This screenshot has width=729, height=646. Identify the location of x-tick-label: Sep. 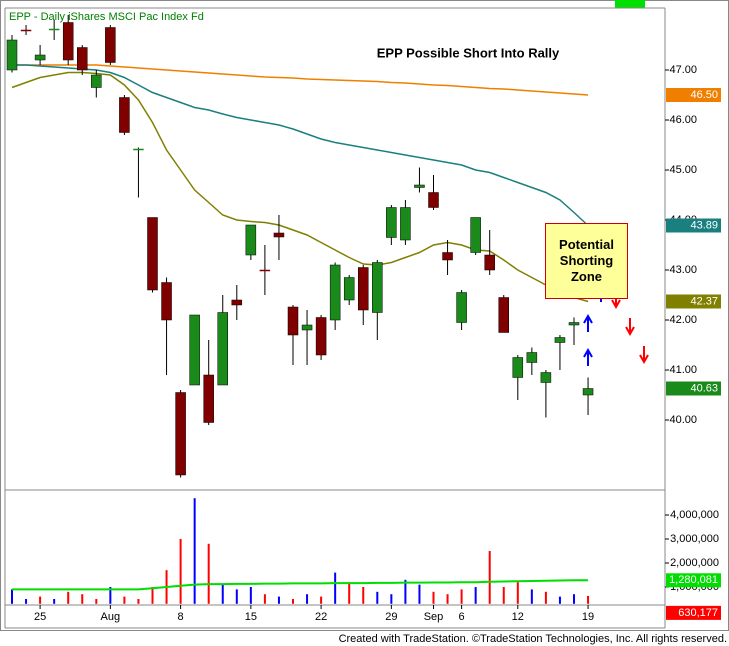
(434, 617).